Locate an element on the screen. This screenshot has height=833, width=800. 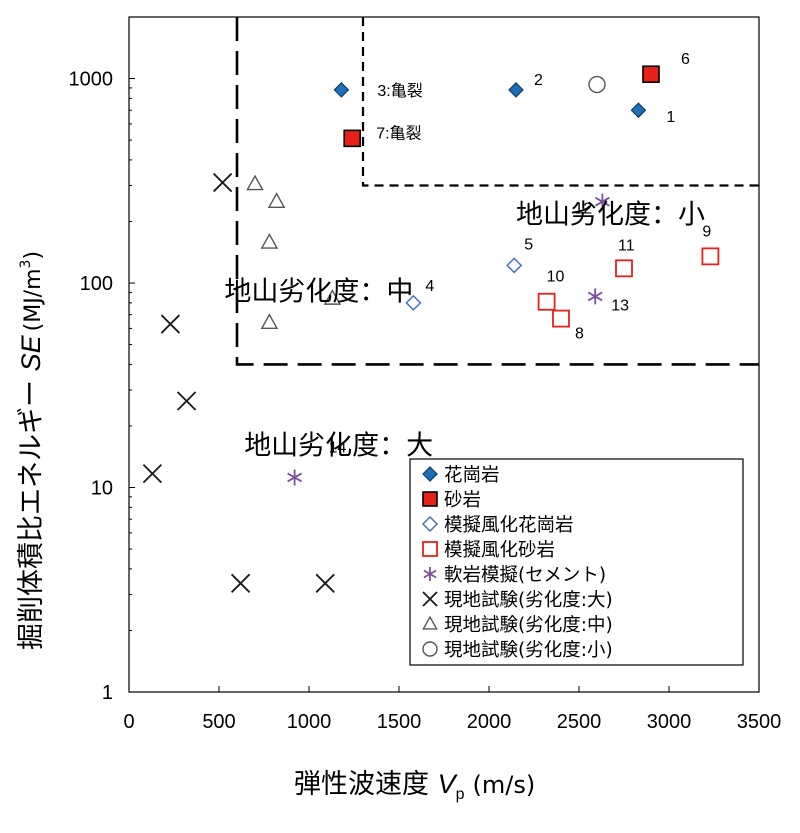
point-label: 5 is located at coordinates (528, 244).